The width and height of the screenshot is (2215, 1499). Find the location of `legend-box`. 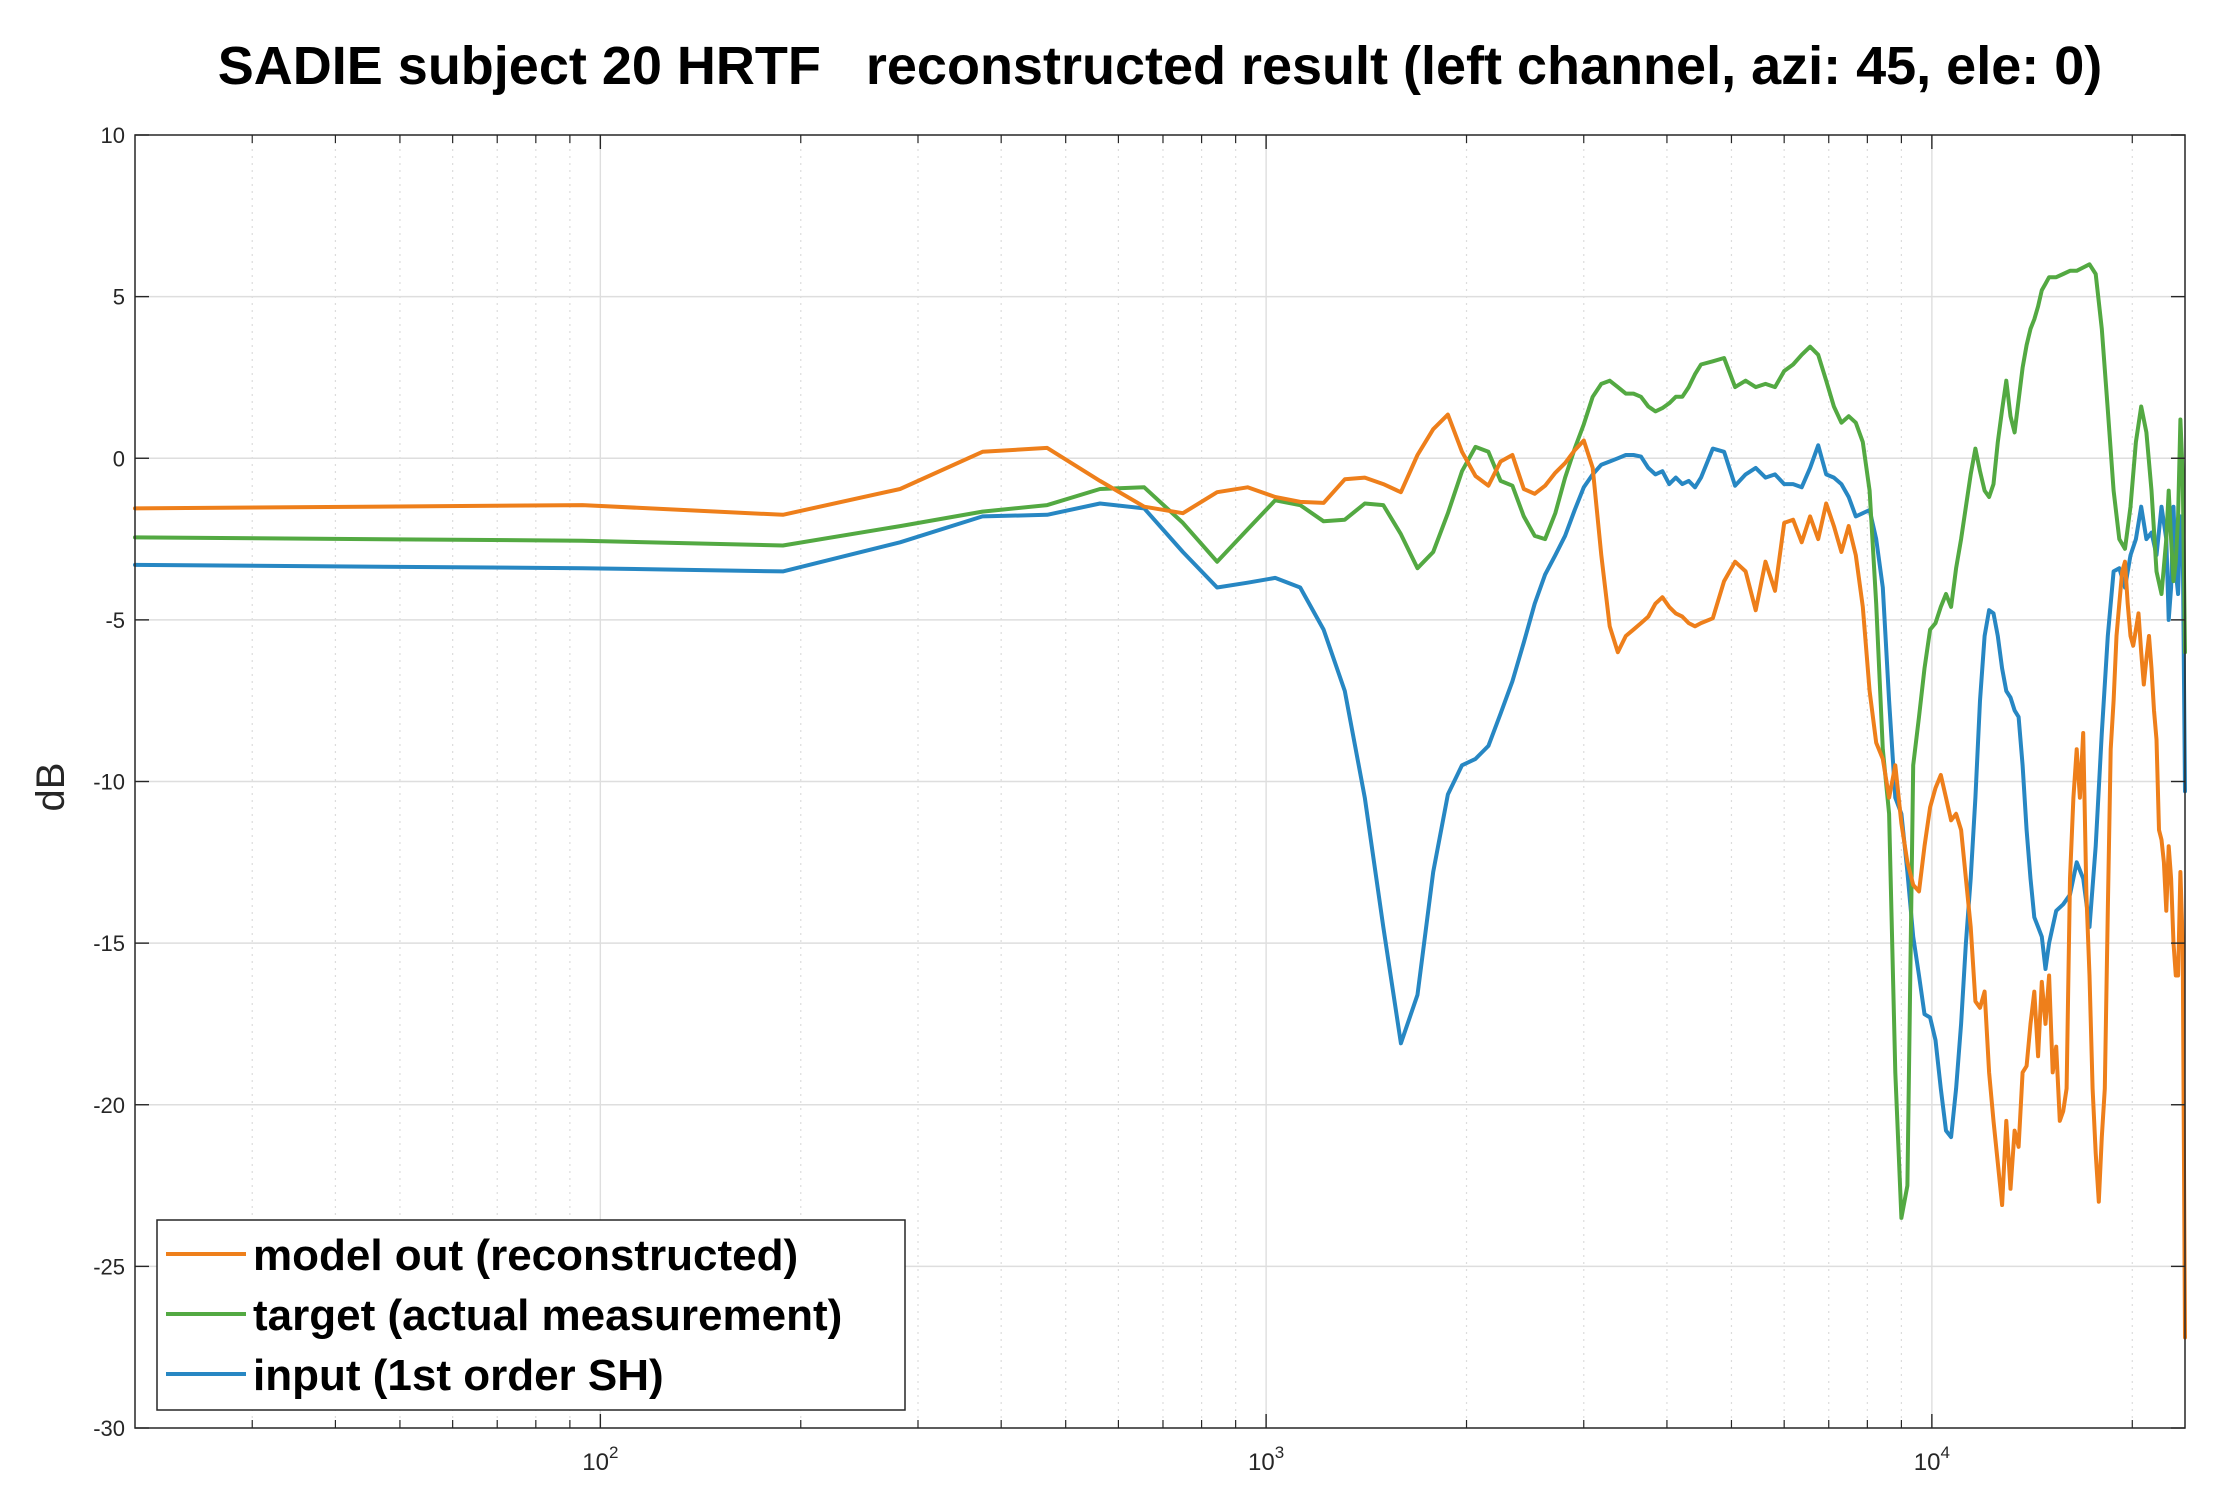

legend-box is located at coordinates (531, 1315).